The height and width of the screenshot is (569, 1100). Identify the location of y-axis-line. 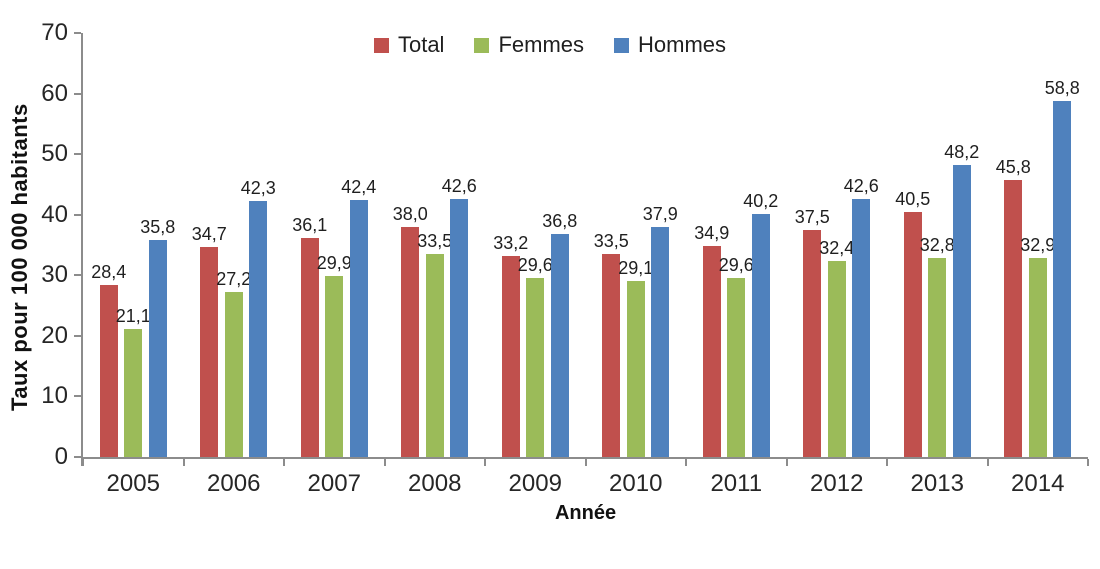
(82, 249).